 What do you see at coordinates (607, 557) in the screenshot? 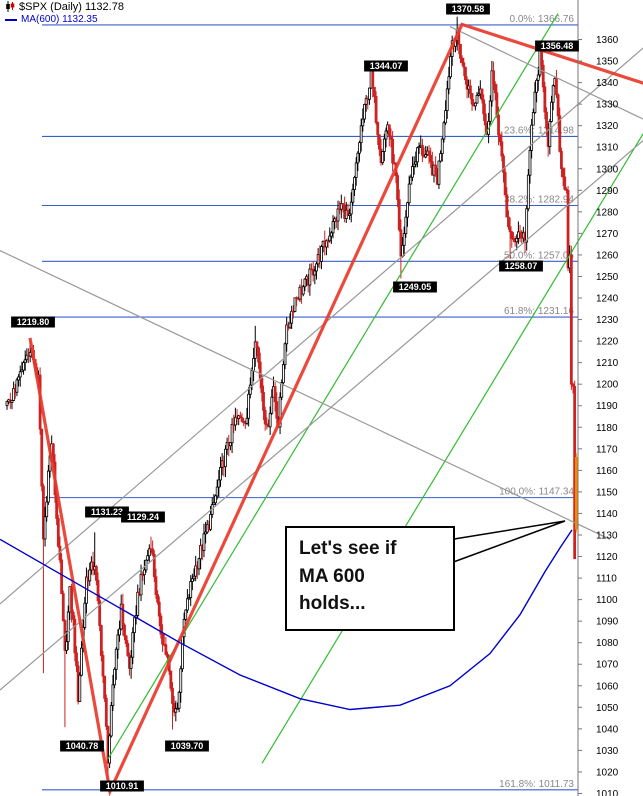
I see `axis-tick-label: 1120` at bounding box center [607, 557].